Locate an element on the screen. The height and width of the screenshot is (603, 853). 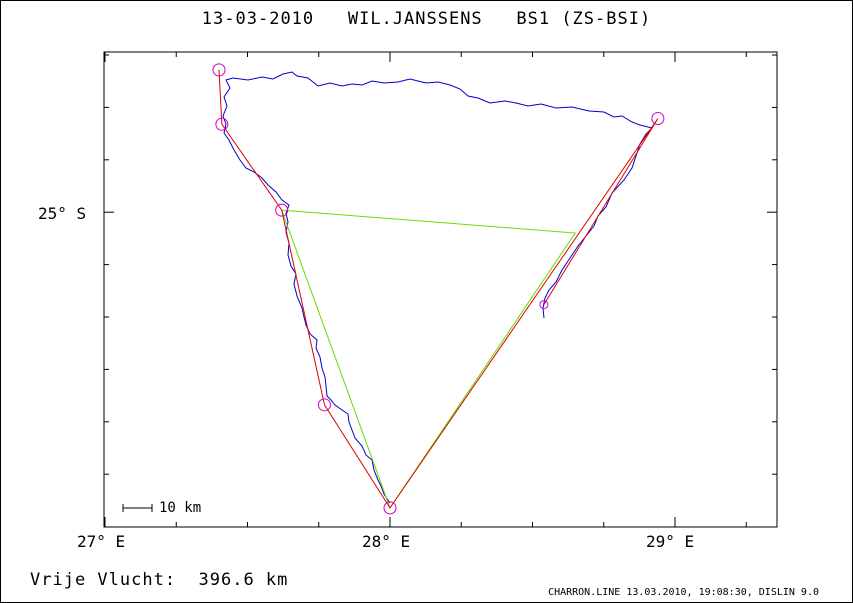
x-tick-label-29e: 29° E is located at coordinates (670, 541).